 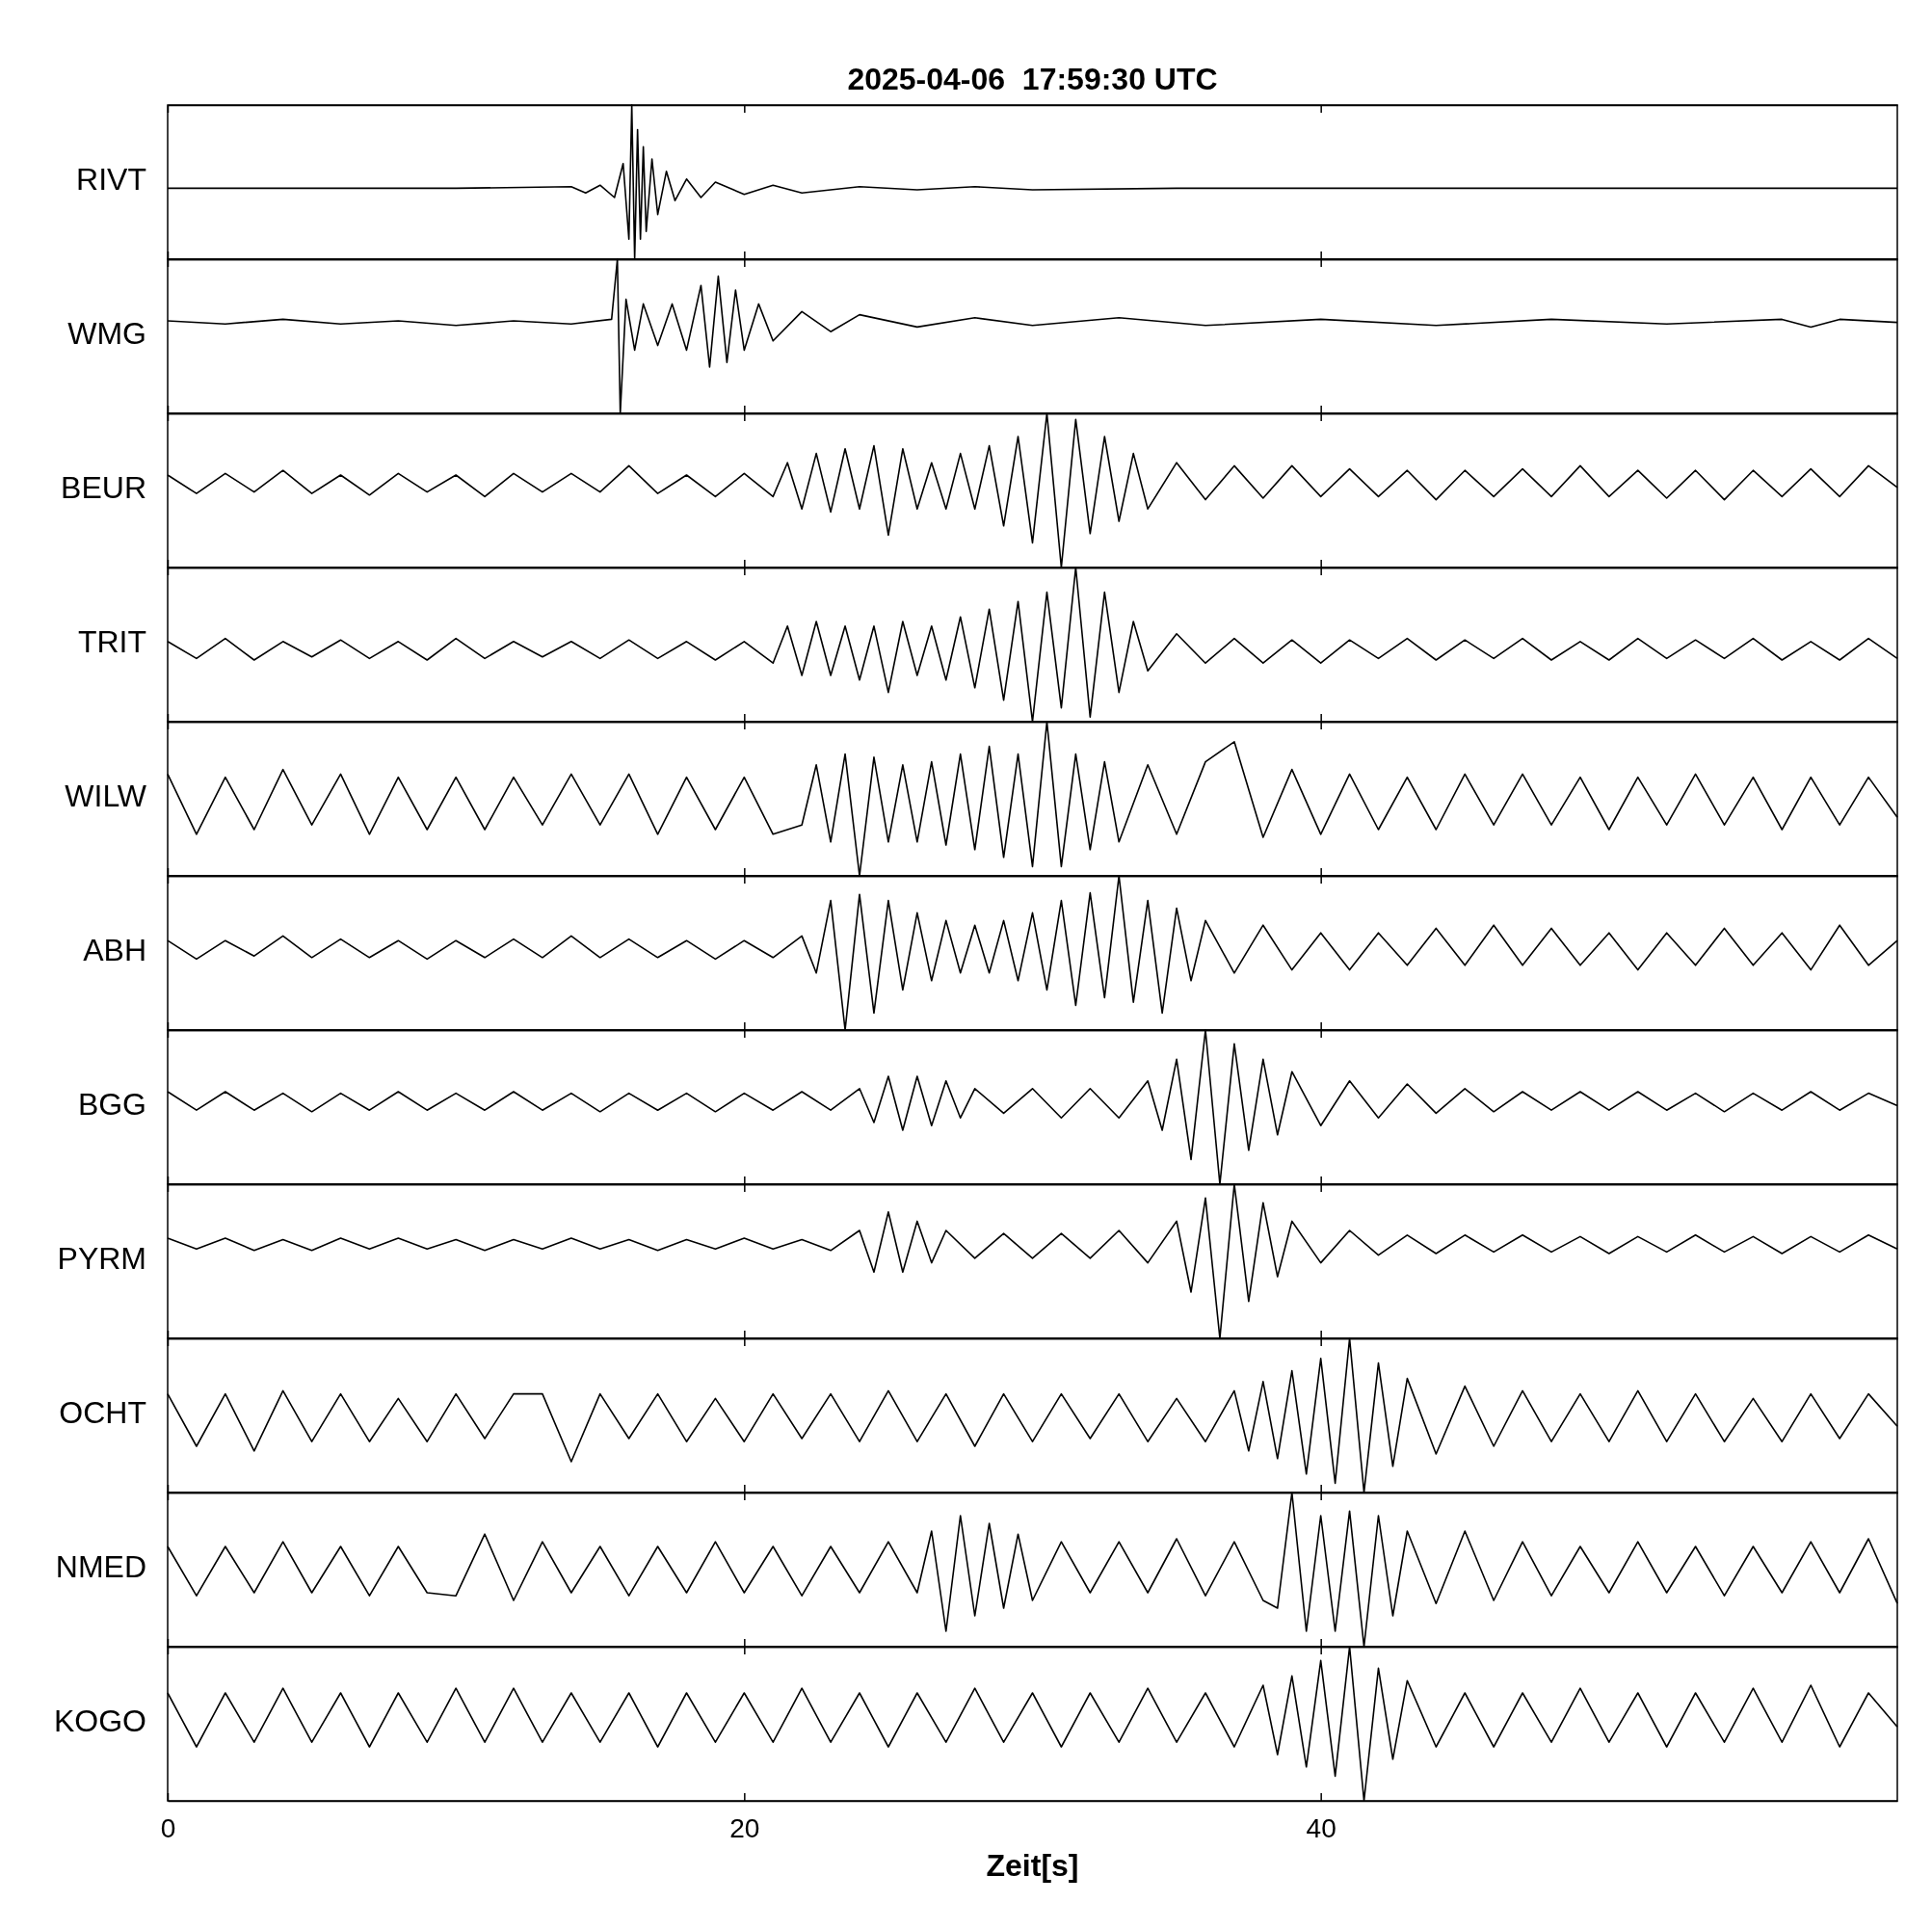 I want to click on y-axis-title: OCHT, so click(x=102, y=1413).